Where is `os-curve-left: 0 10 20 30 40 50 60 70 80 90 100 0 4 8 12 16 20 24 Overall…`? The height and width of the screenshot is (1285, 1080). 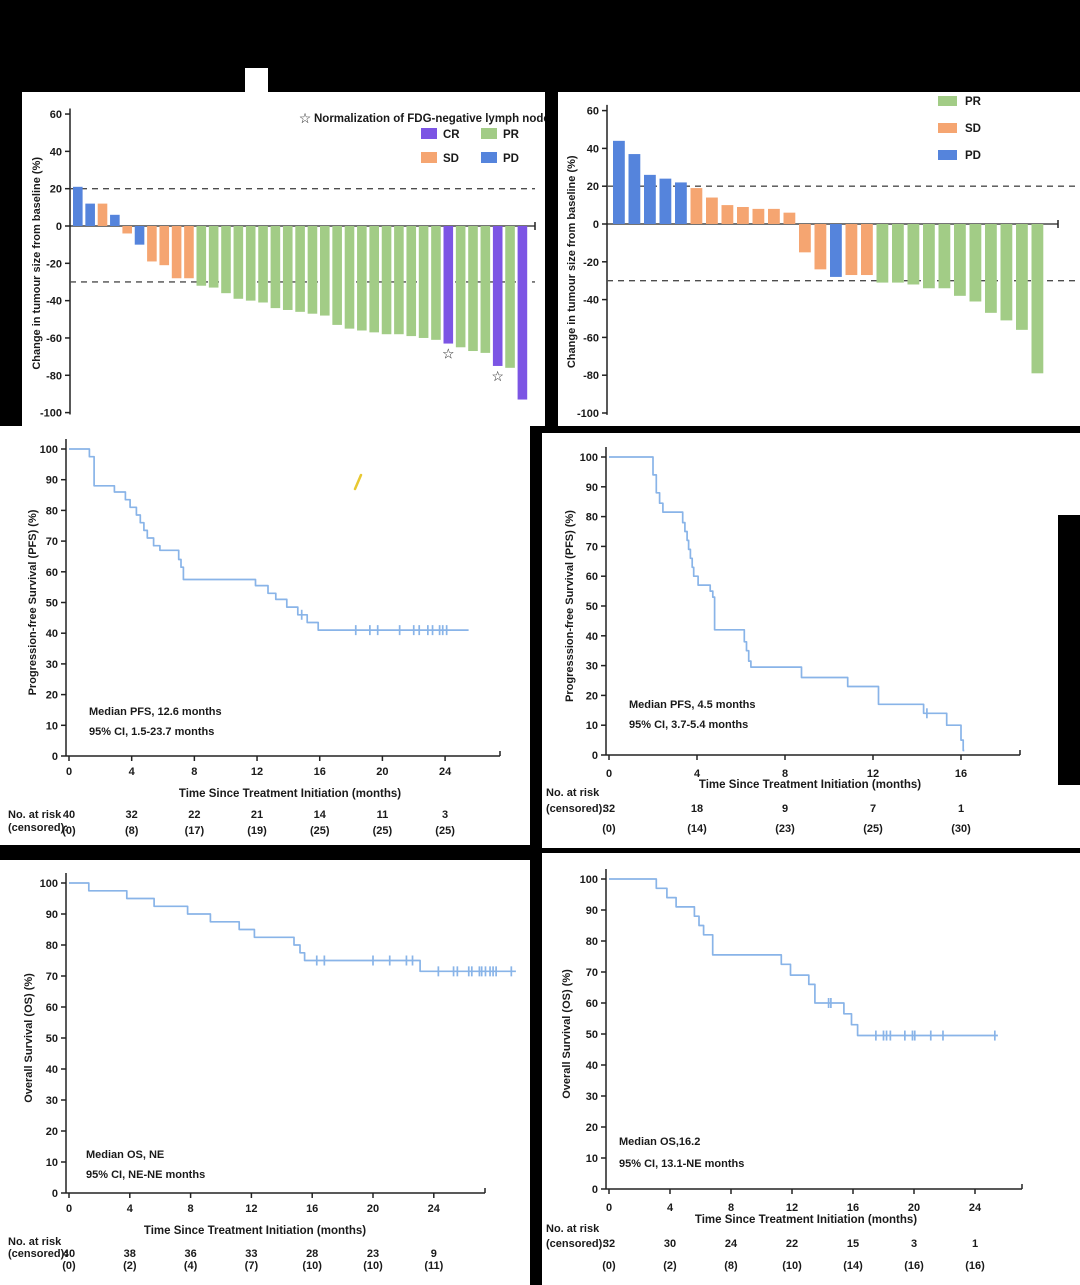
os-curve-left: 0 10 20 30 40 50 60 70 80 90 100 0 4 8 12 16 20 24 Overall… is located at coordinates (262, 1072).